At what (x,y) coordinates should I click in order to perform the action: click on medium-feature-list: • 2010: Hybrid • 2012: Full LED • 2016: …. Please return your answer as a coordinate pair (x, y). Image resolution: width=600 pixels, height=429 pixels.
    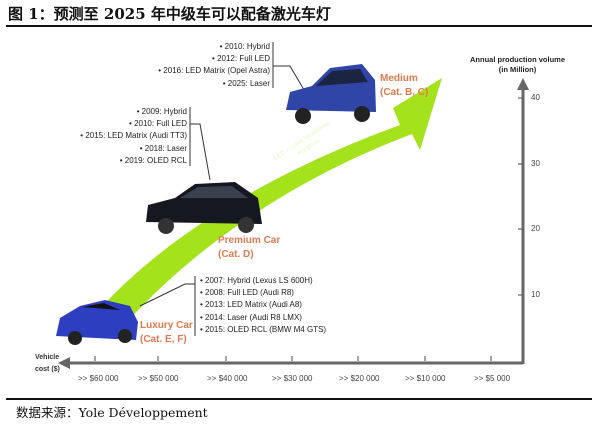
    Looking at the image, I should click on (214, 65).